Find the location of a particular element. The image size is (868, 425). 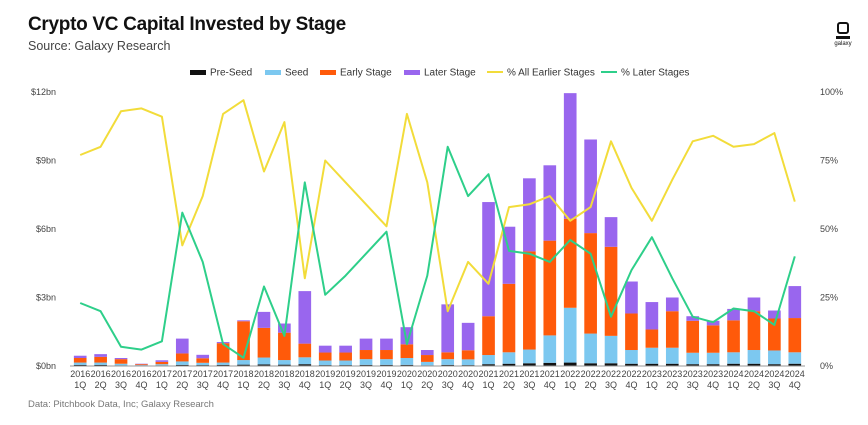

x-tick-year: 2018 is located at coordinates (264, 374).